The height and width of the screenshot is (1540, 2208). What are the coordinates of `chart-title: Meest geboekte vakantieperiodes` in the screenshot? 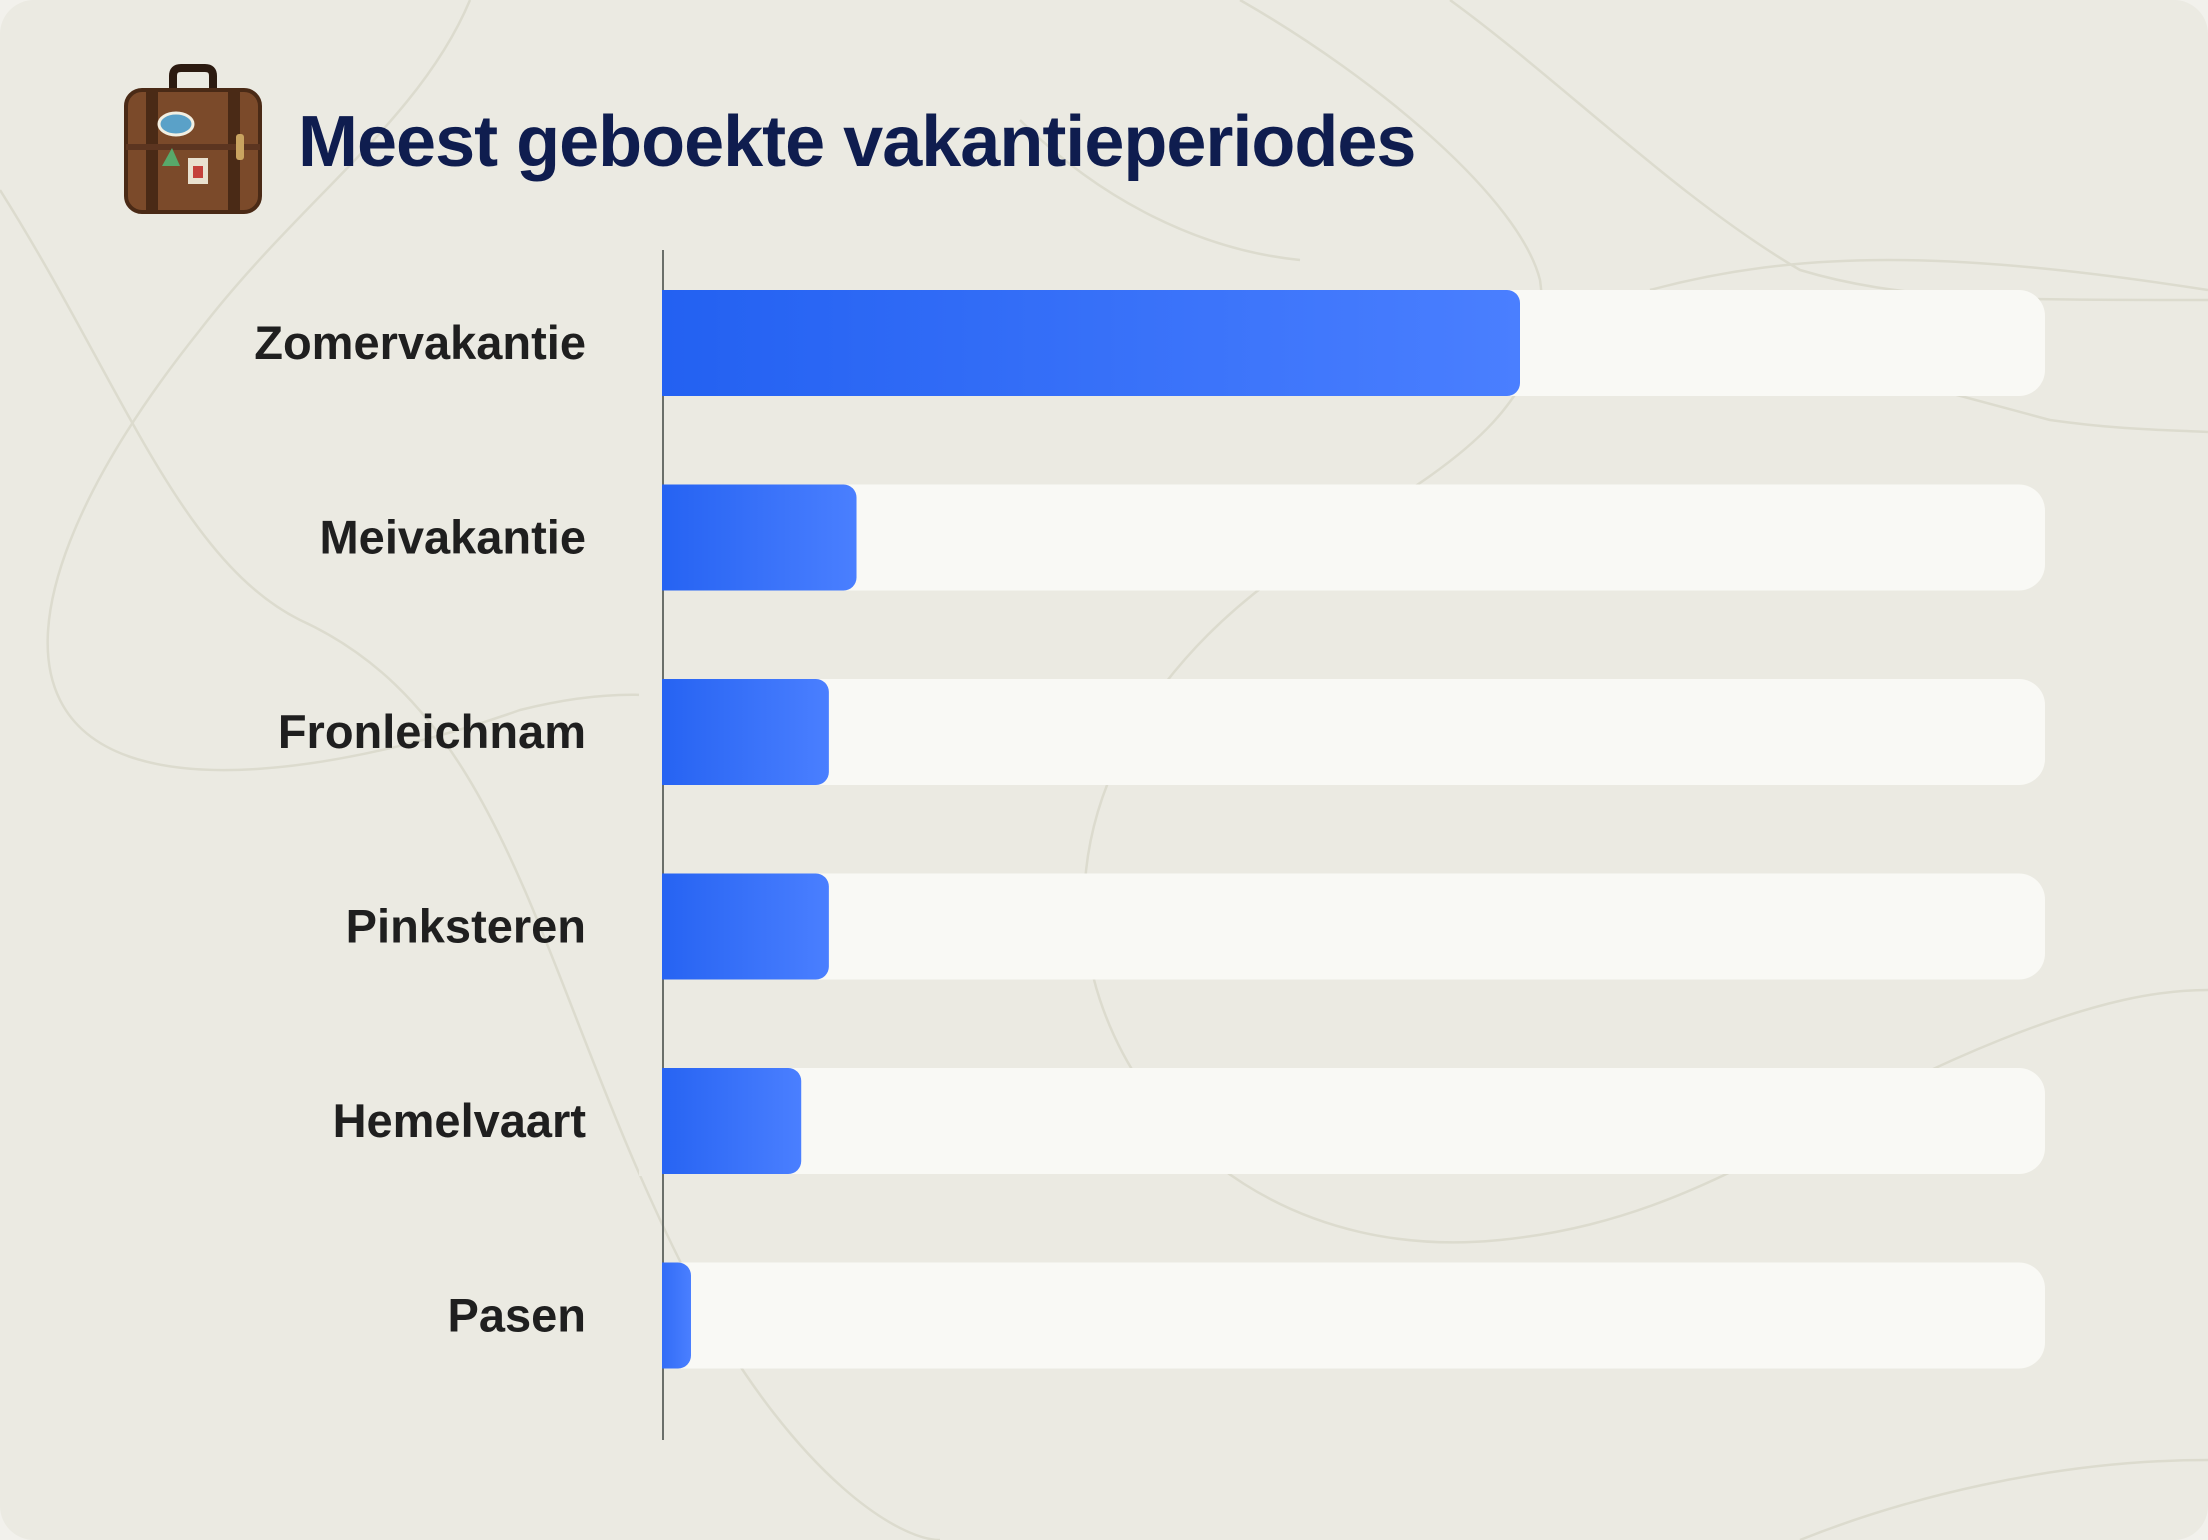 It's located at (857, 142).